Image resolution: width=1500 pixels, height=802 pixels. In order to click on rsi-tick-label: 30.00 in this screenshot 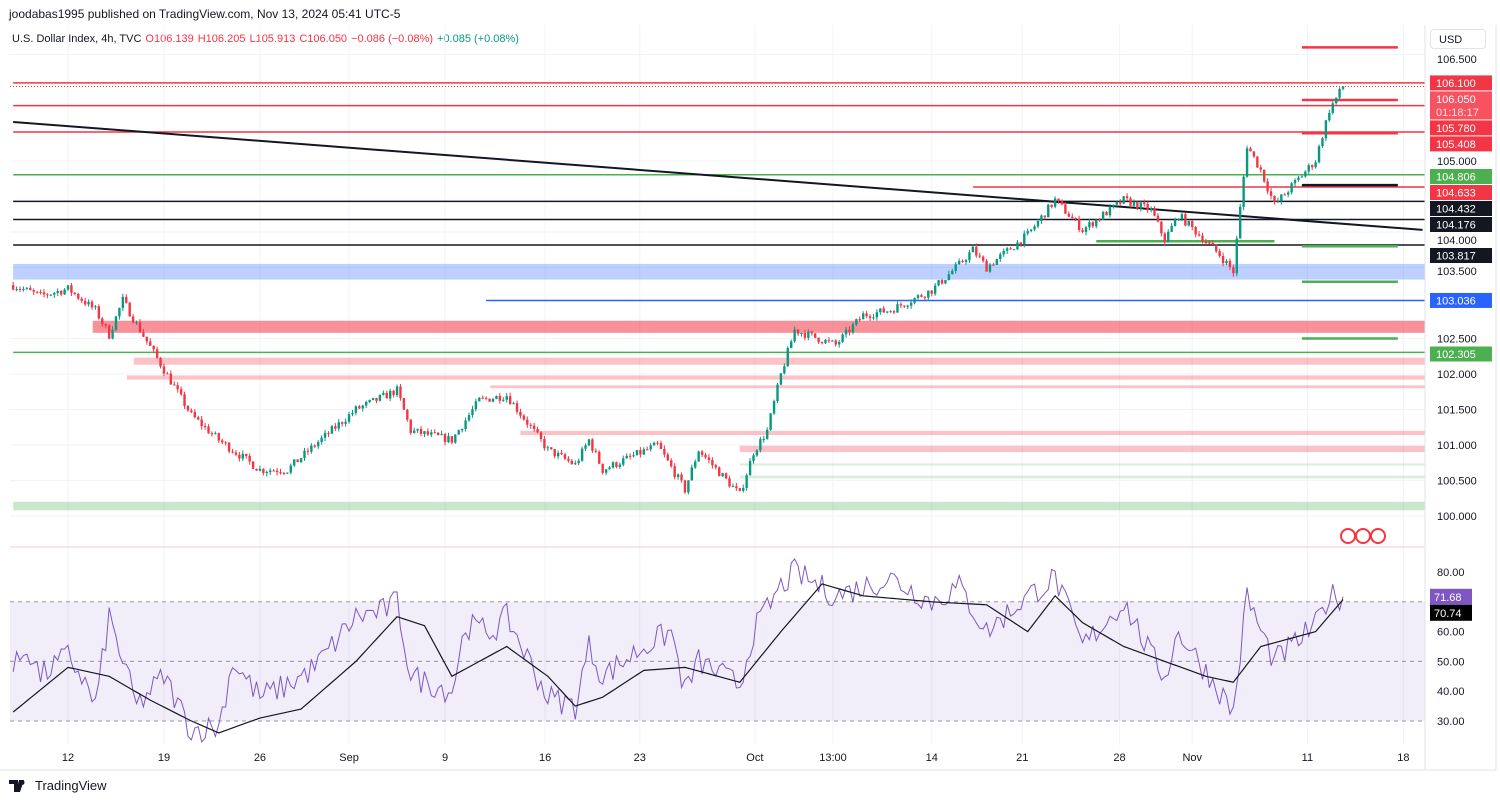, I will do `click(1451, 722)`.